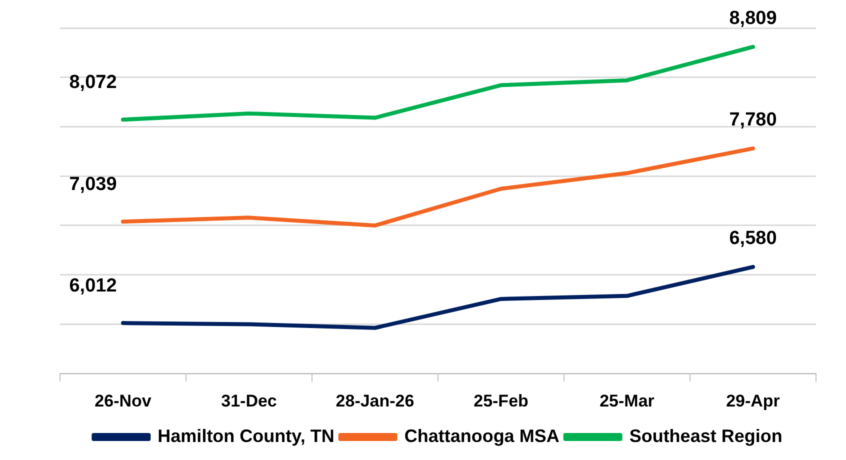  Describe the element at coordinates (375, 400) in the screenshot. I see `x-tick-label: 28-Jan-26` at that location.